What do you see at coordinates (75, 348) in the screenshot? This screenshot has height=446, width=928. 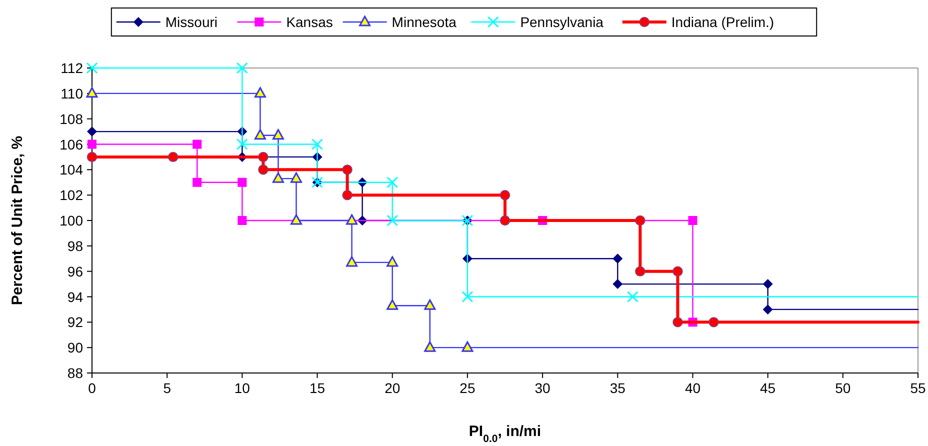 I see `y-tick-label: 90` at bounding box center [75, 348].